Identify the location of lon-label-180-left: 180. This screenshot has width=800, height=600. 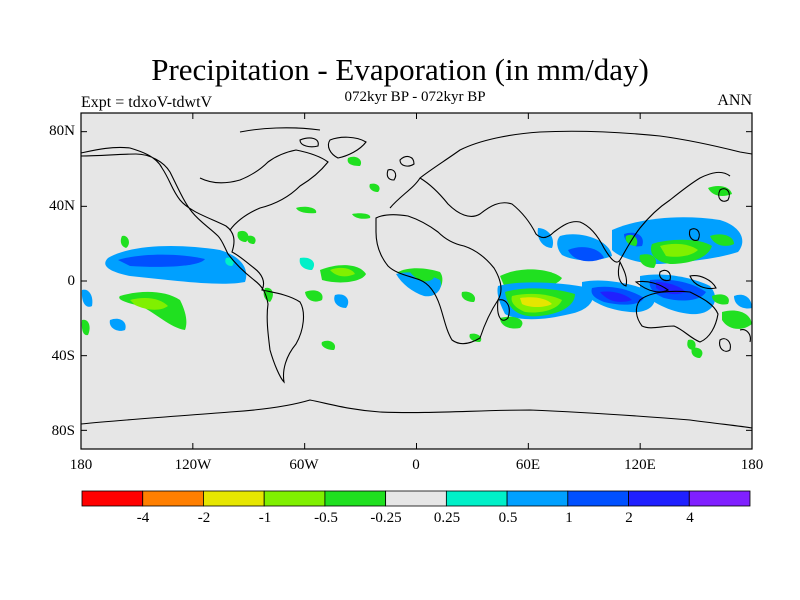
(81, 465).